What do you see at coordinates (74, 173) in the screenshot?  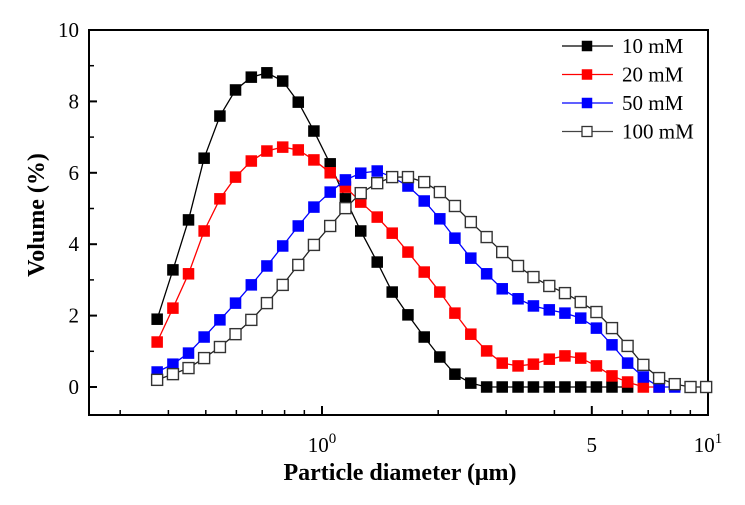 I see `y-tick-label: 6` at bounding box center [74, 173].